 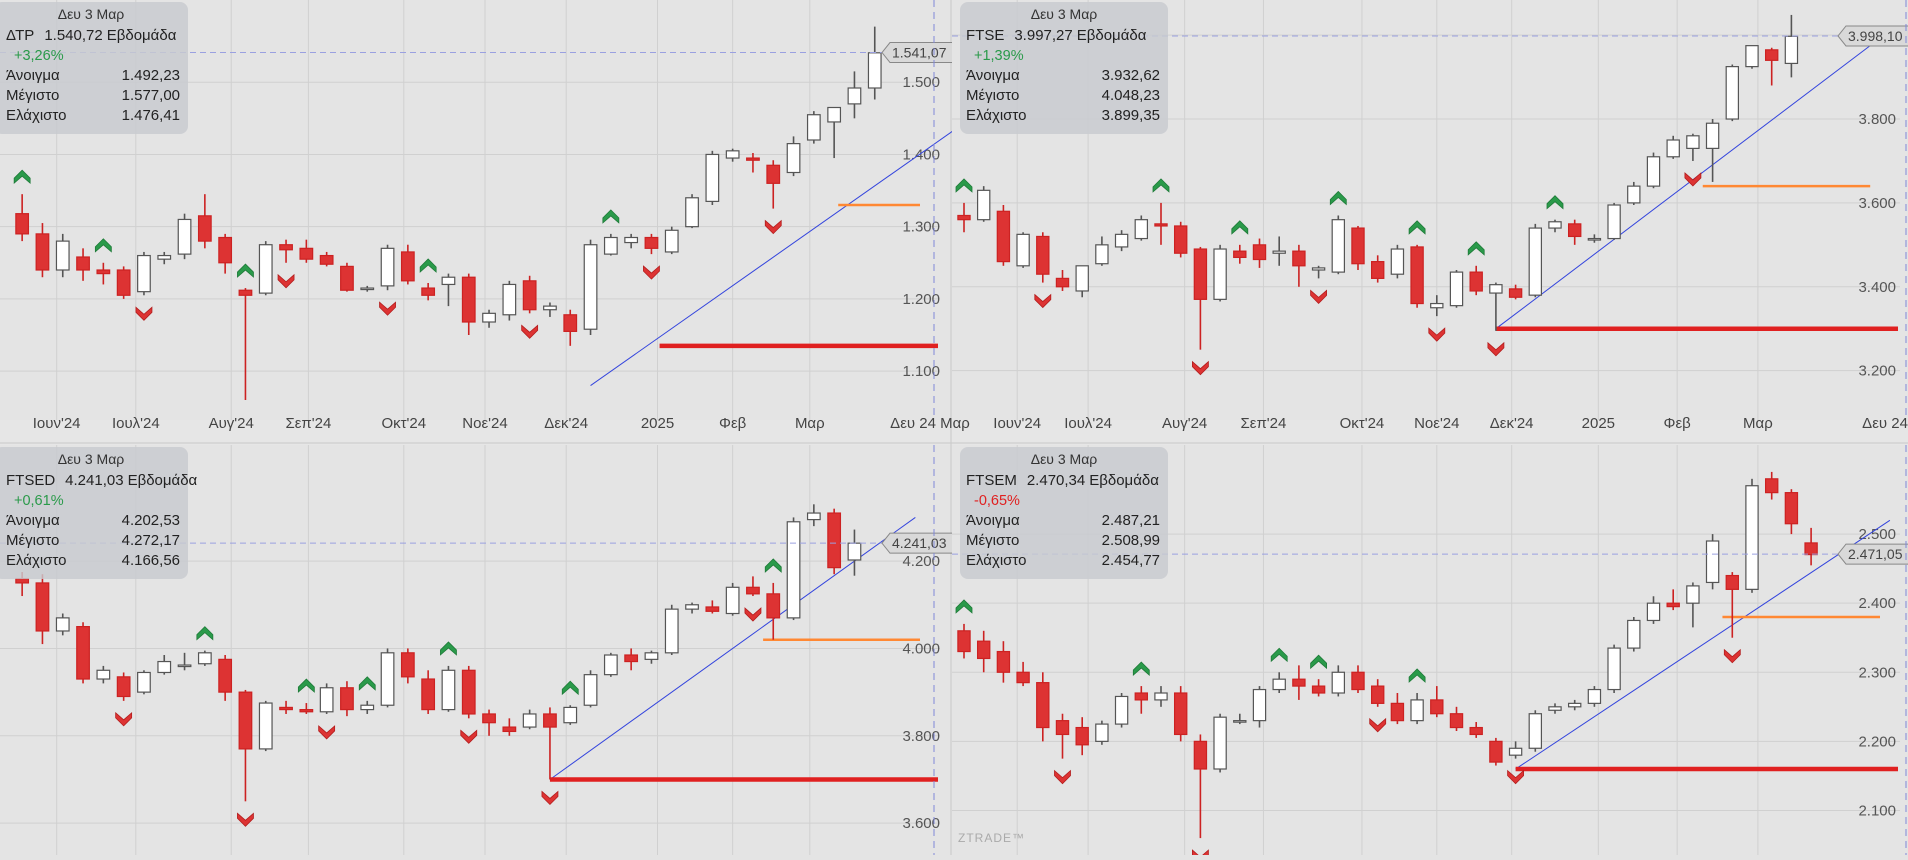 I want to click on info-symbol-line: FTSEM 2.470,34 Εβδομάδα, so click(x=1062, y=480).